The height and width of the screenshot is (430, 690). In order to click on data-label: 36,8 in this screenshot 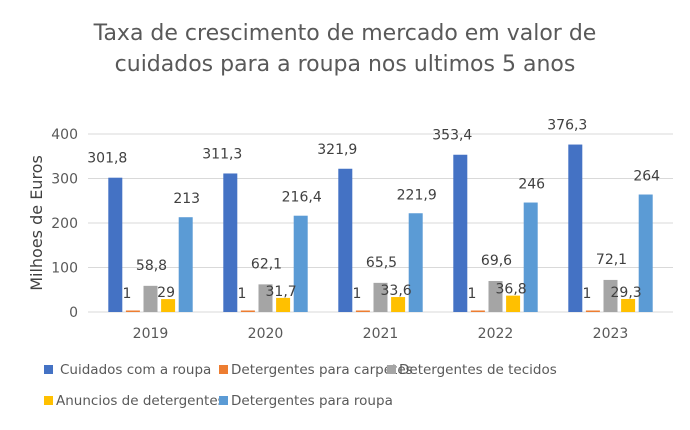, I will do `click(511, 290)`.